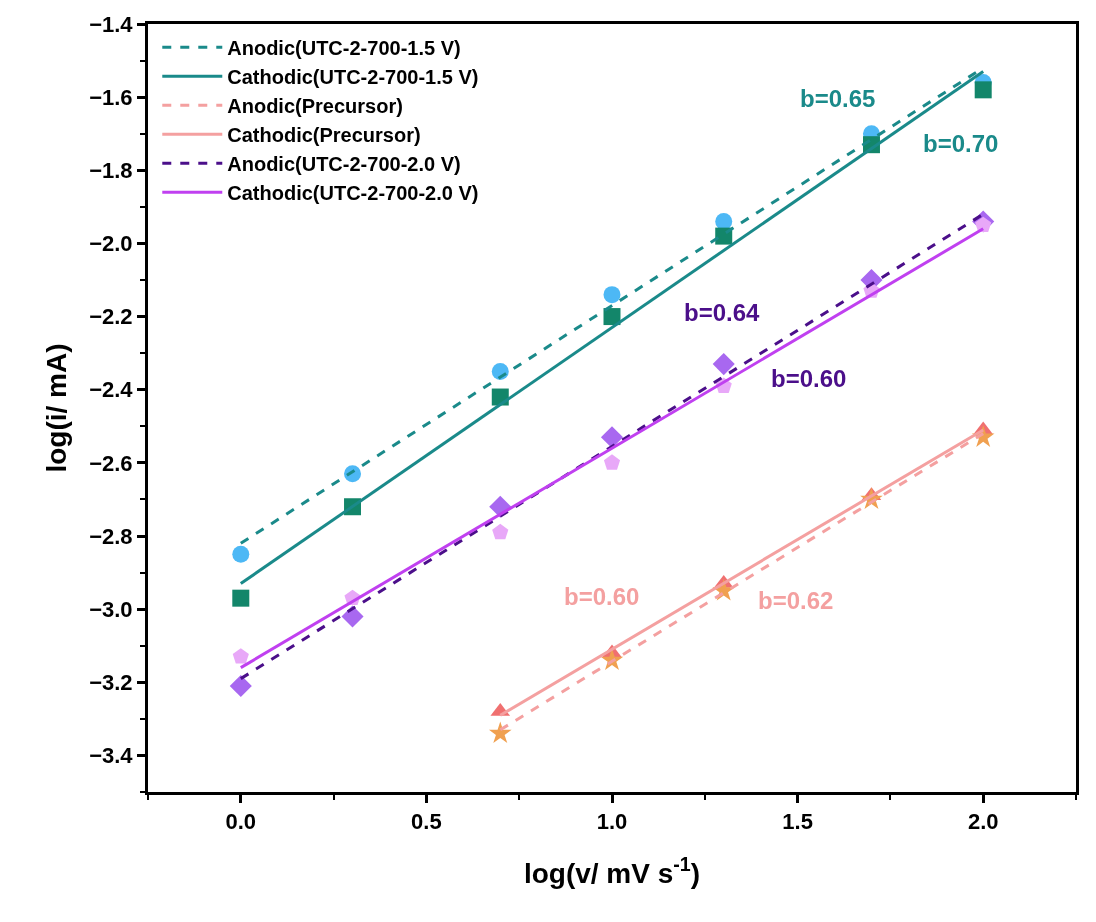 Image resolution: width=1096 pixels, height=922 pixels. What do you see at coordinates (612, 822) in the screenshot?
I see `x-tick-label: 1.0` at bounding box center [612, 822].